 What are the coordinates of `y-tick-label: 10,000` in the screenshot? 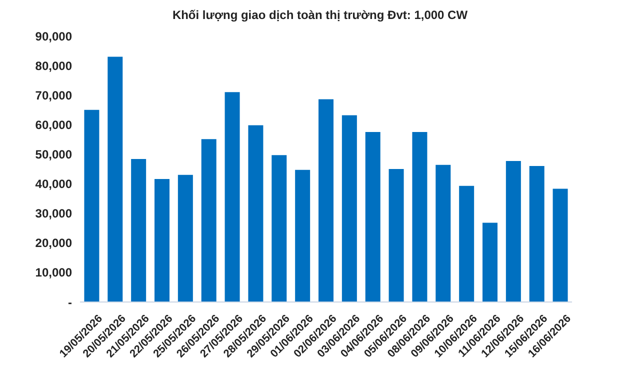 It's located at (53, 273).